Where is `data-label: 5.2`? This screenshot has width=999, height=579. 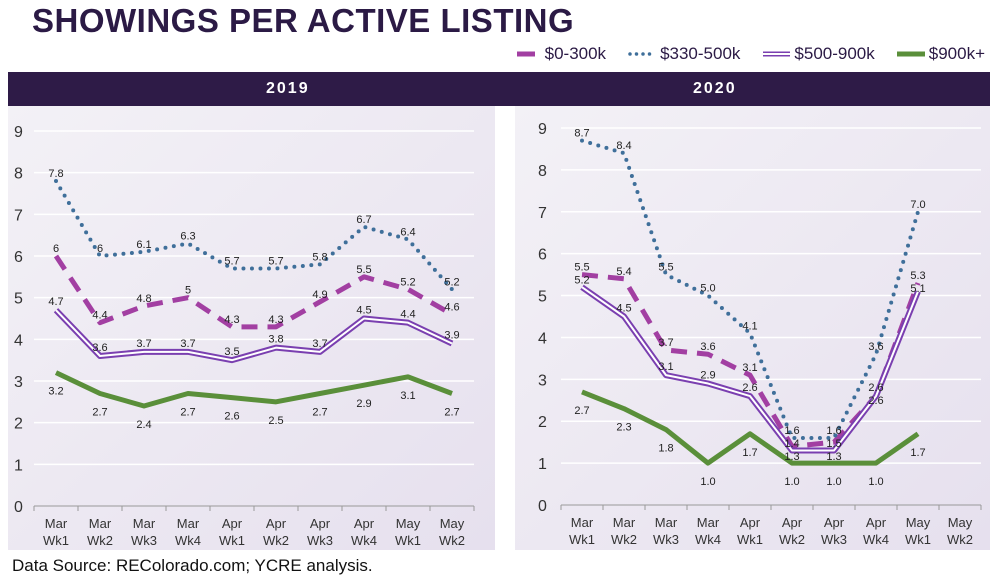 data-label: 5.2 is located at coordinates (451, 282).